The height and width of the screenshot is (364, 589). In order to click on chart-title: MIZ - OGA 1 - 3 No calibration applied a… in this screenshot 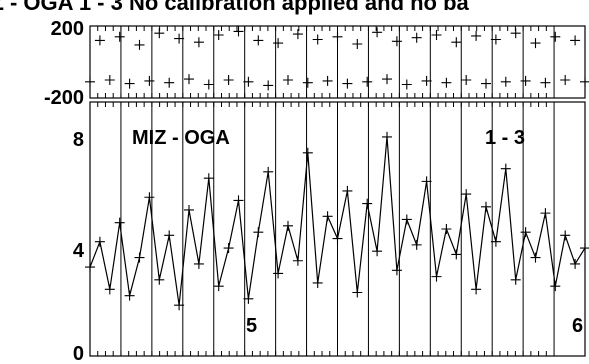, I will do `click(235, 7)`.